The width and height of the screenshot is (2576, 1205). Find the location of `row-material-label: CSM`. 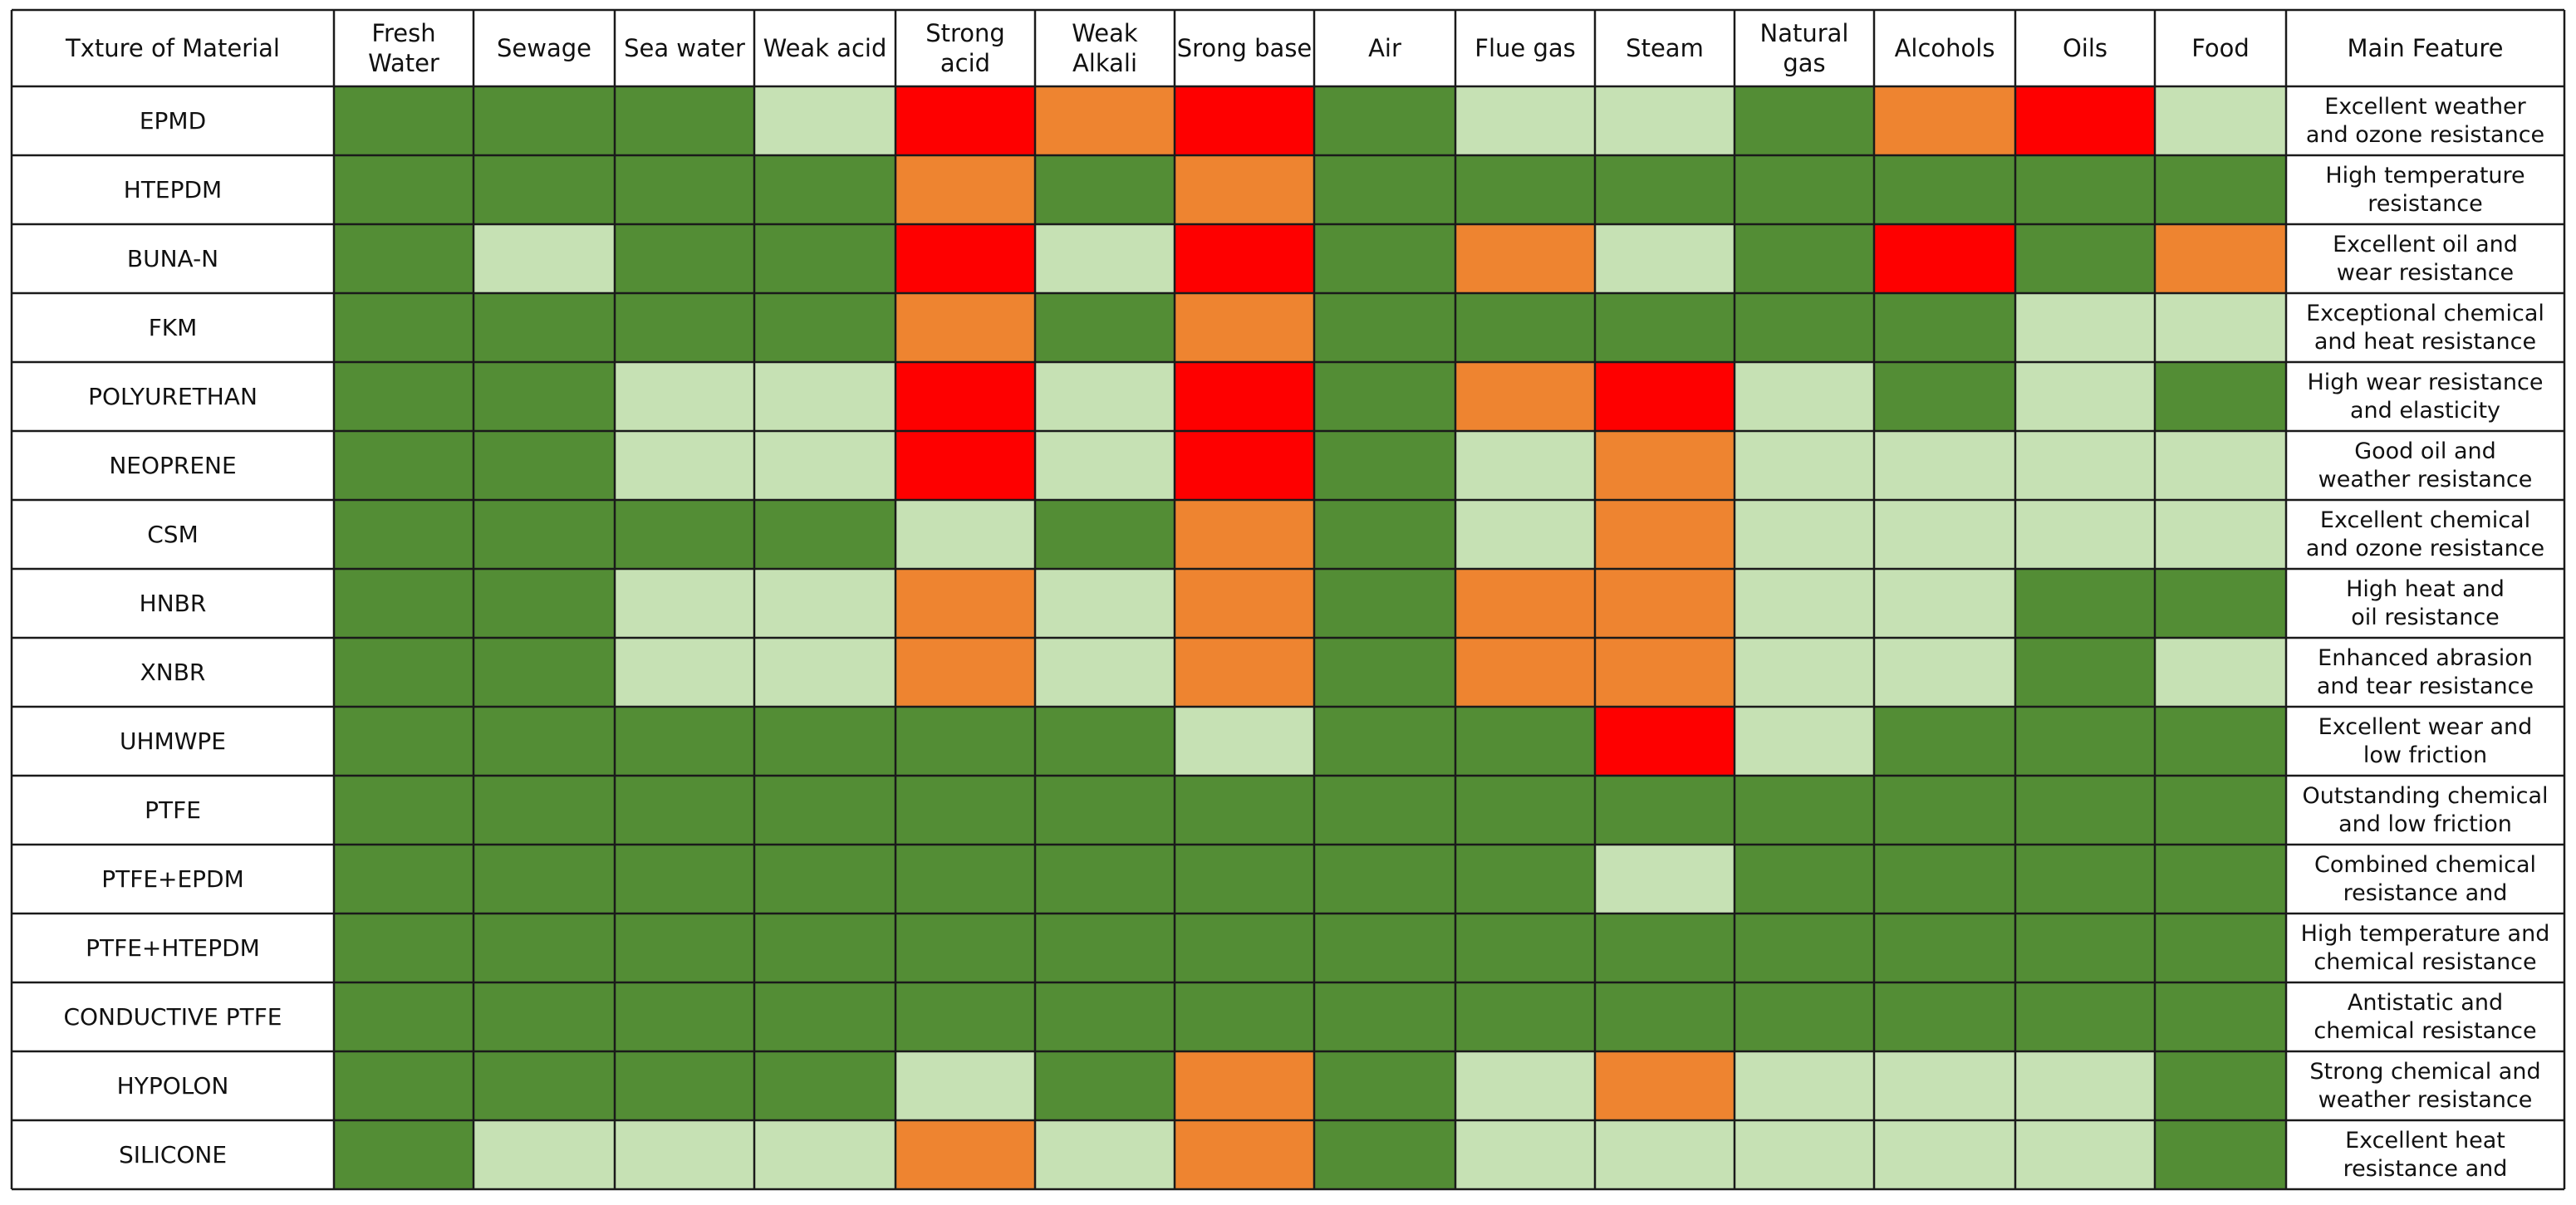

row-material-label: CSM is located at coordinates (172, 534).